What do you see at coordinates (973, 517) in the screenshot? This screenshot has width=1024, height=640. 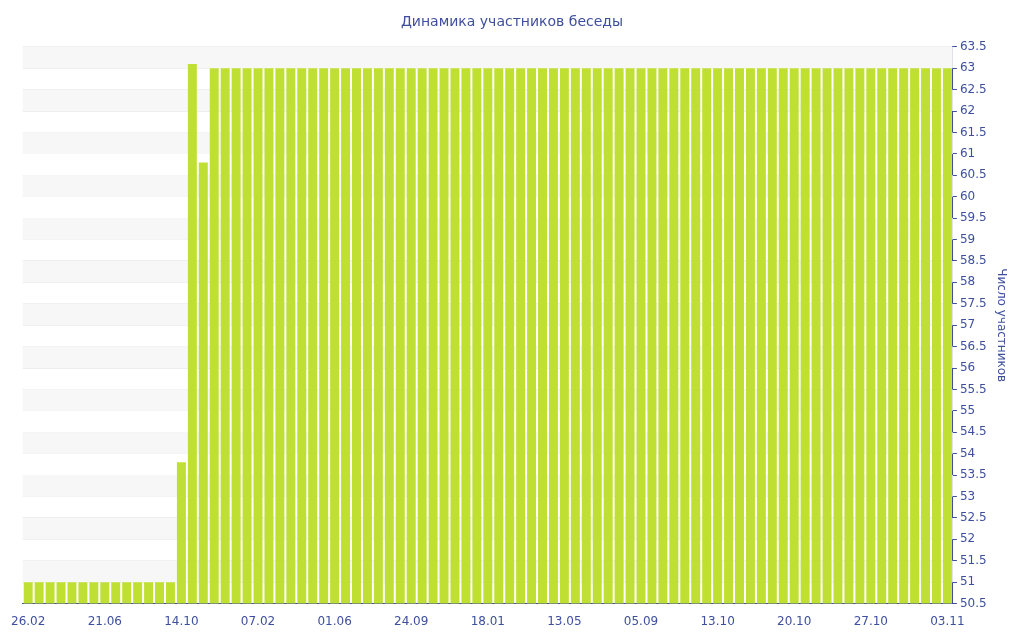 I see `y-tick-label: 52.5` at bounding box center [973, 517].